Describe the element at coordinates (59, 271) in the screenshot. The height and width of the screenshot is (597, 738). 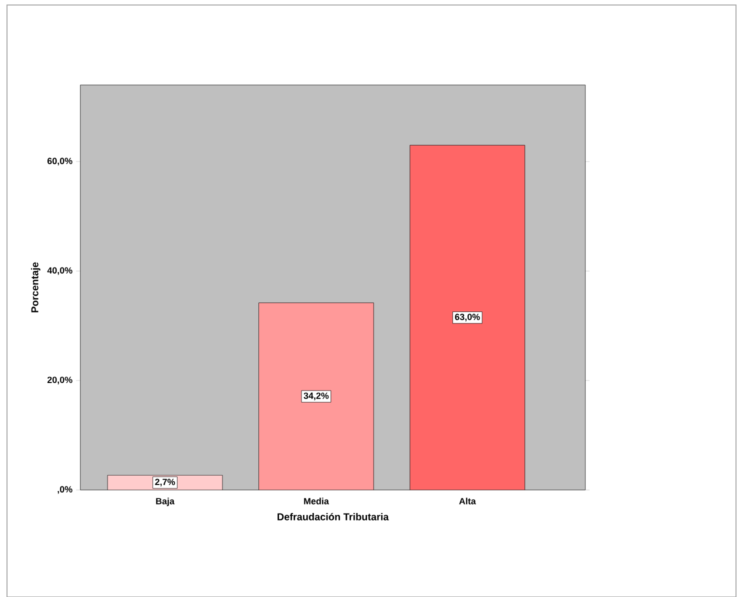
I see `y-tick-label: 40,0%` at that location.